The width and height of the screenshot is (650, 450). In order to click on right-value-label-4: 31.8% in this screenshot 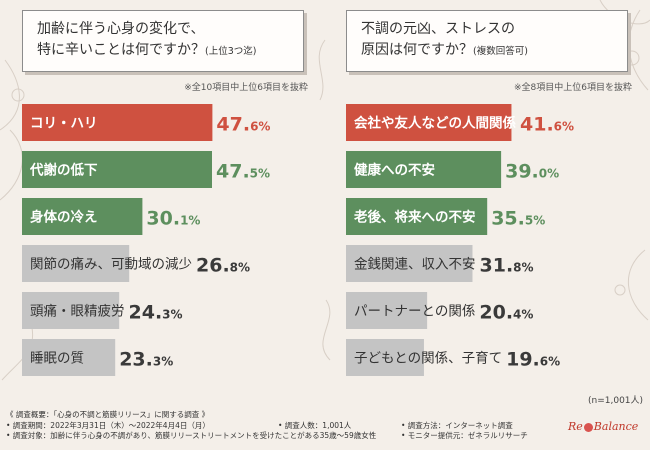, I will do `click(507, 266)`.